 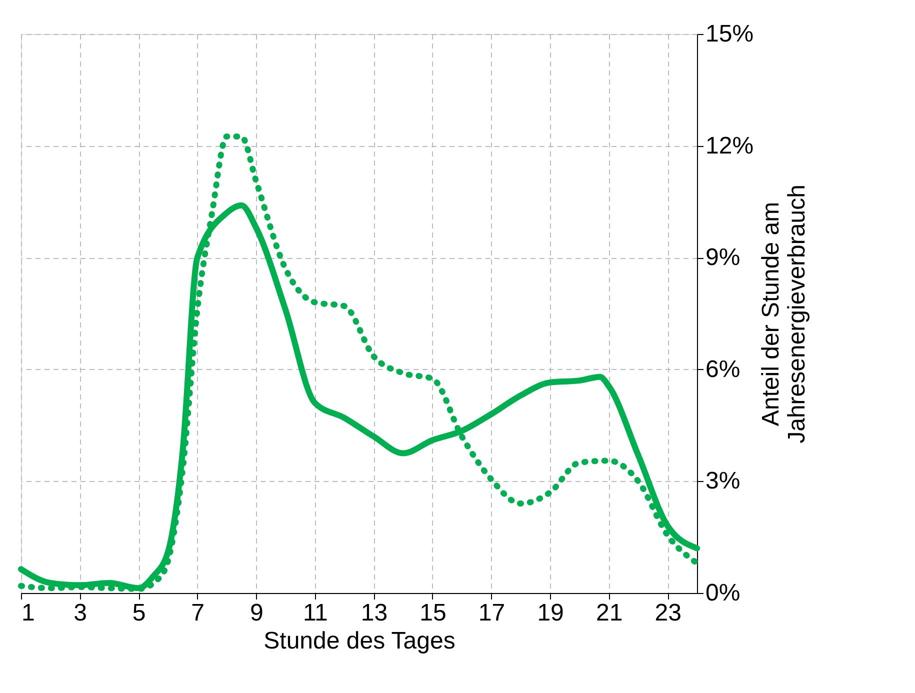 I want to click on y-axis-title: Anteil der Stunde am Jahresenergieverbrauch, so click(x=784, y=314).